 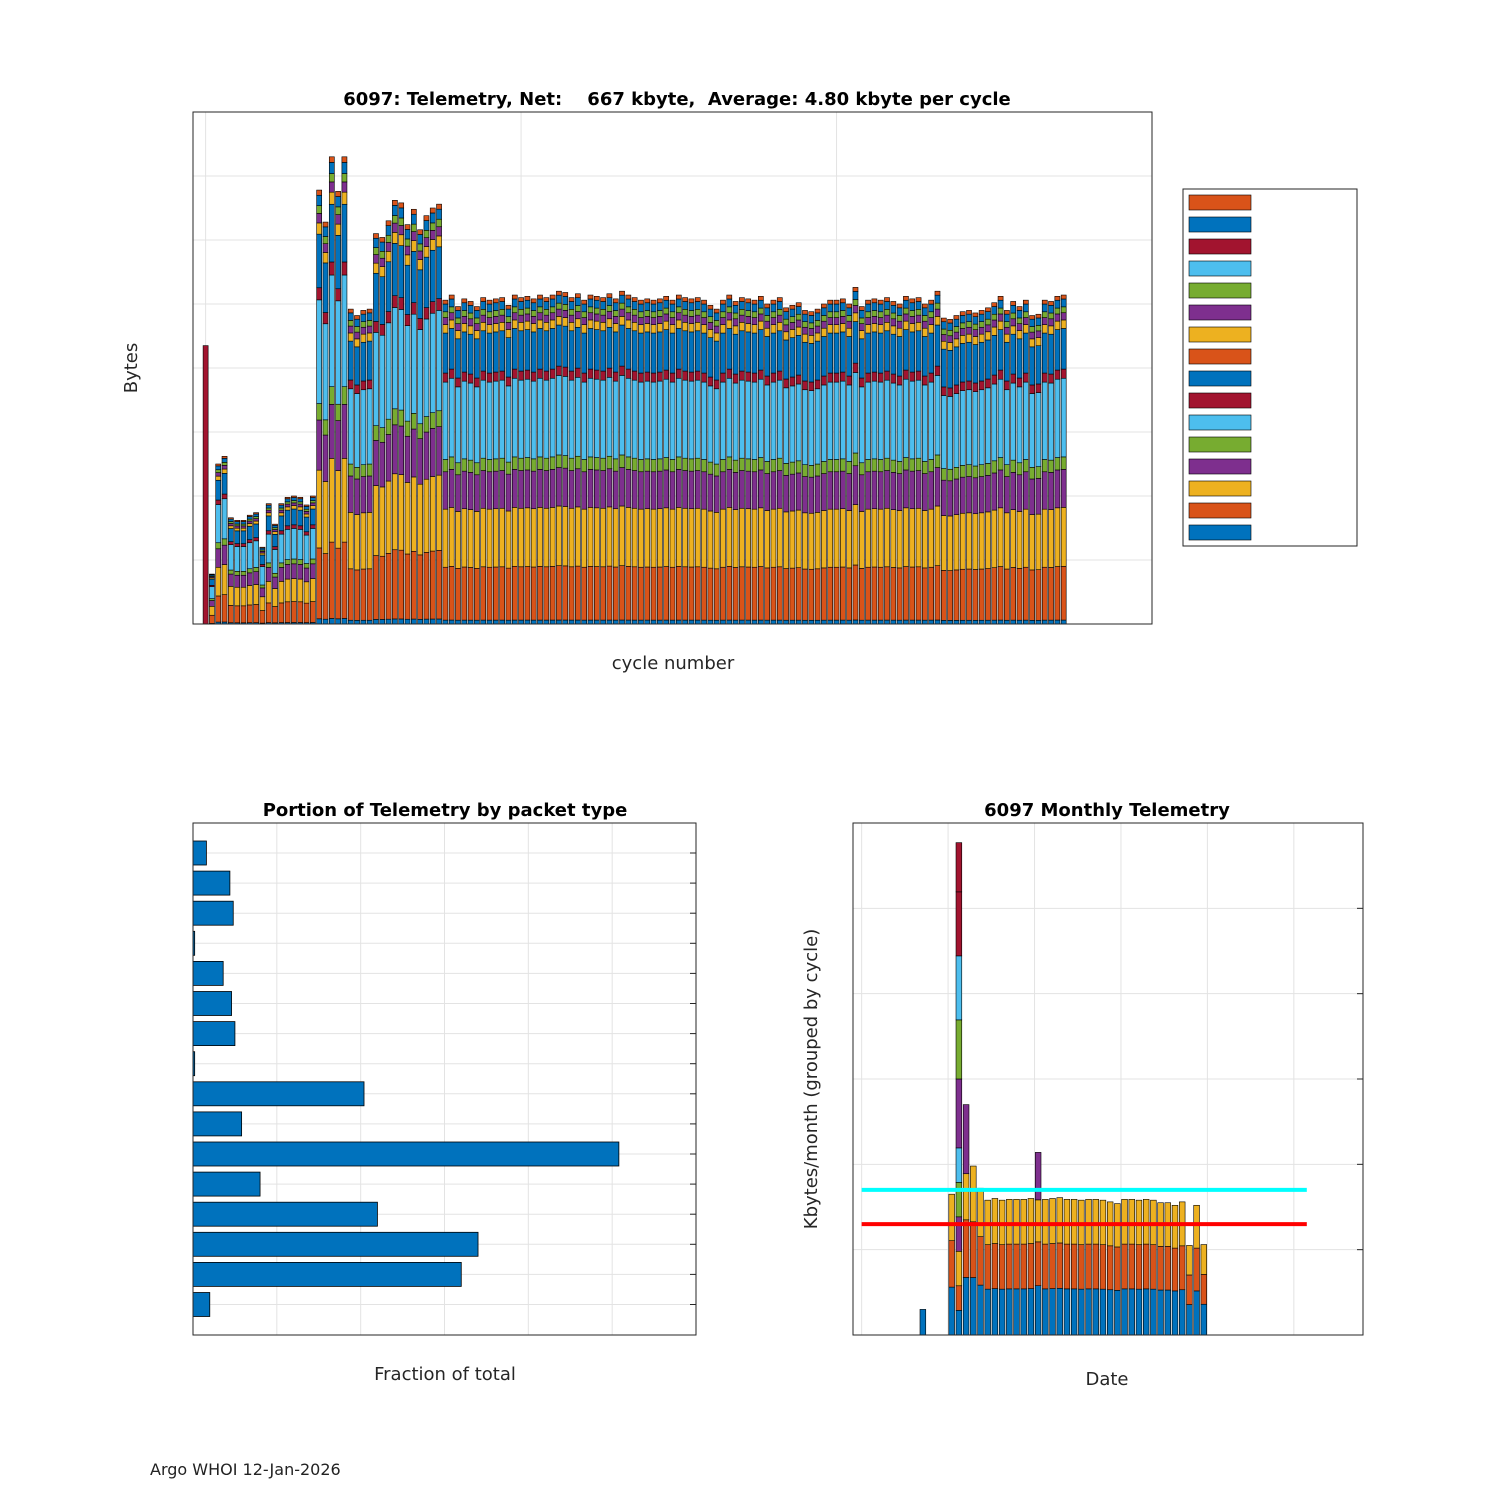 I want to click on fraction-ticks, so click(x=693, y=1078).